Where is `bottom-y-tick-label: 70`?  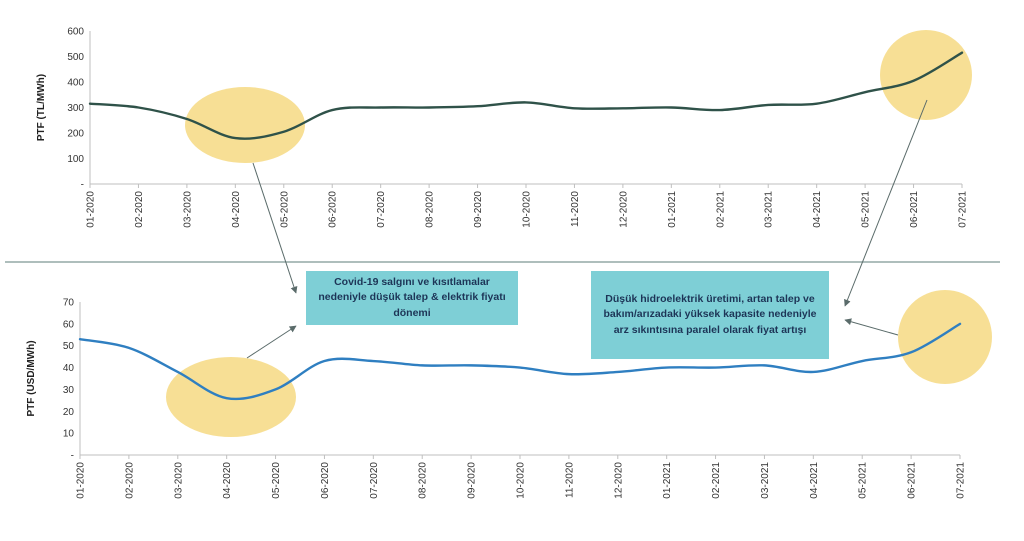 bottom-y-tick-label: 70 is located at coordinates (69, 303).